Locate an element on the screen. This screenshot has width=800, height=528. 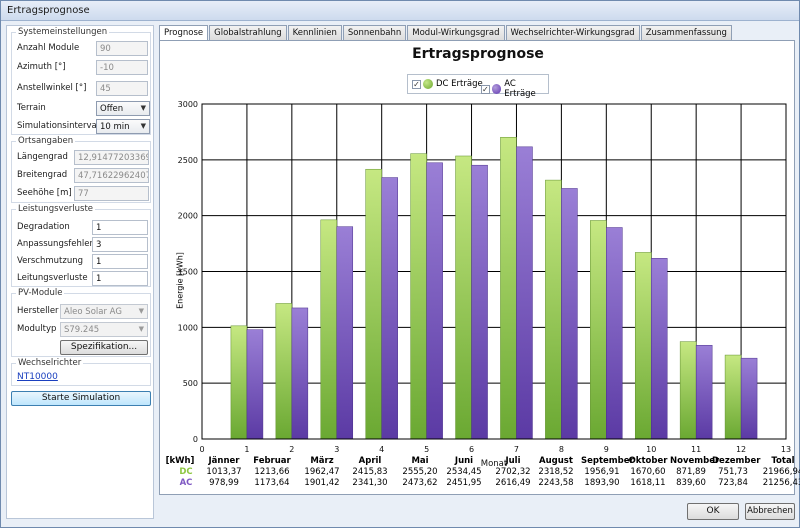
checkbox-ac: ✓ is located at coordinates (485, 89).